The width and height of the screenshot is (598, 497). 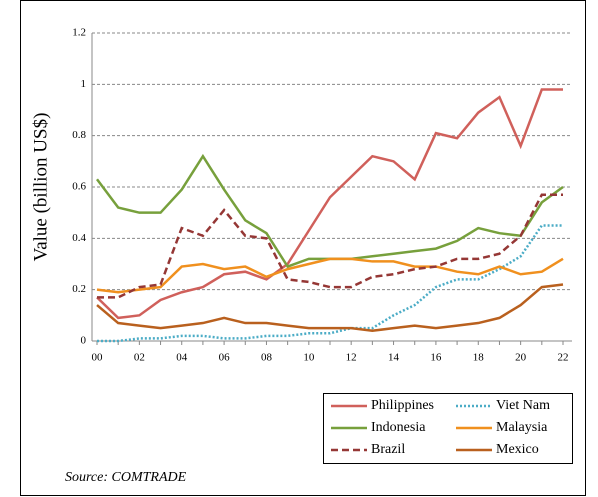 I want to click on y-tick-label: 0.8, so click(x=79, y=135).